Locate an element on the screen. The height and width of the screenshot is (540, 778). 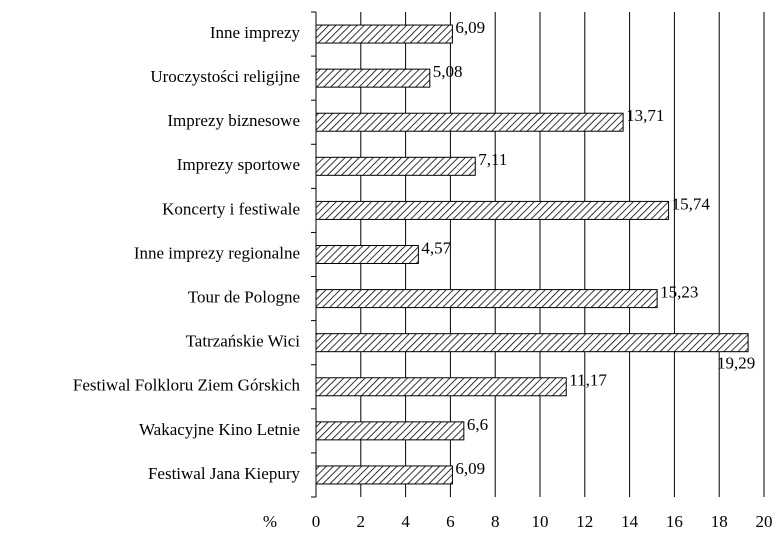
x-tick-label: 6 is located at coordinates (450, 521).